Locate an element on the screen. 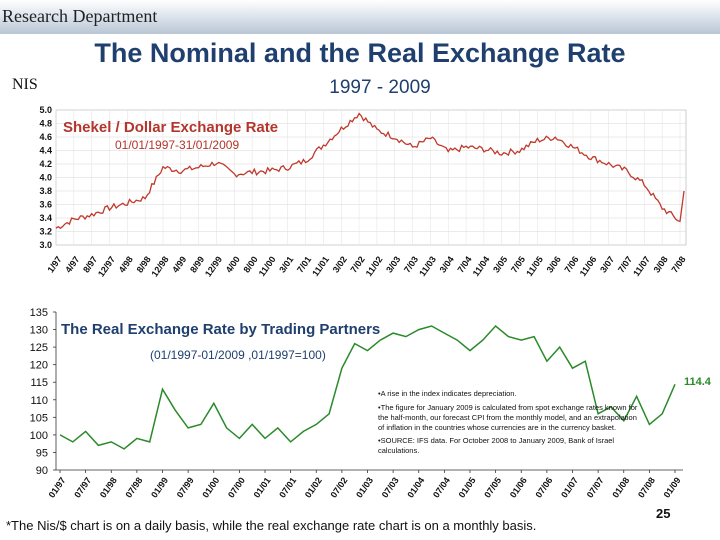  chart1-x-tick-label: 12/99 is located at coordinates (213, 266).